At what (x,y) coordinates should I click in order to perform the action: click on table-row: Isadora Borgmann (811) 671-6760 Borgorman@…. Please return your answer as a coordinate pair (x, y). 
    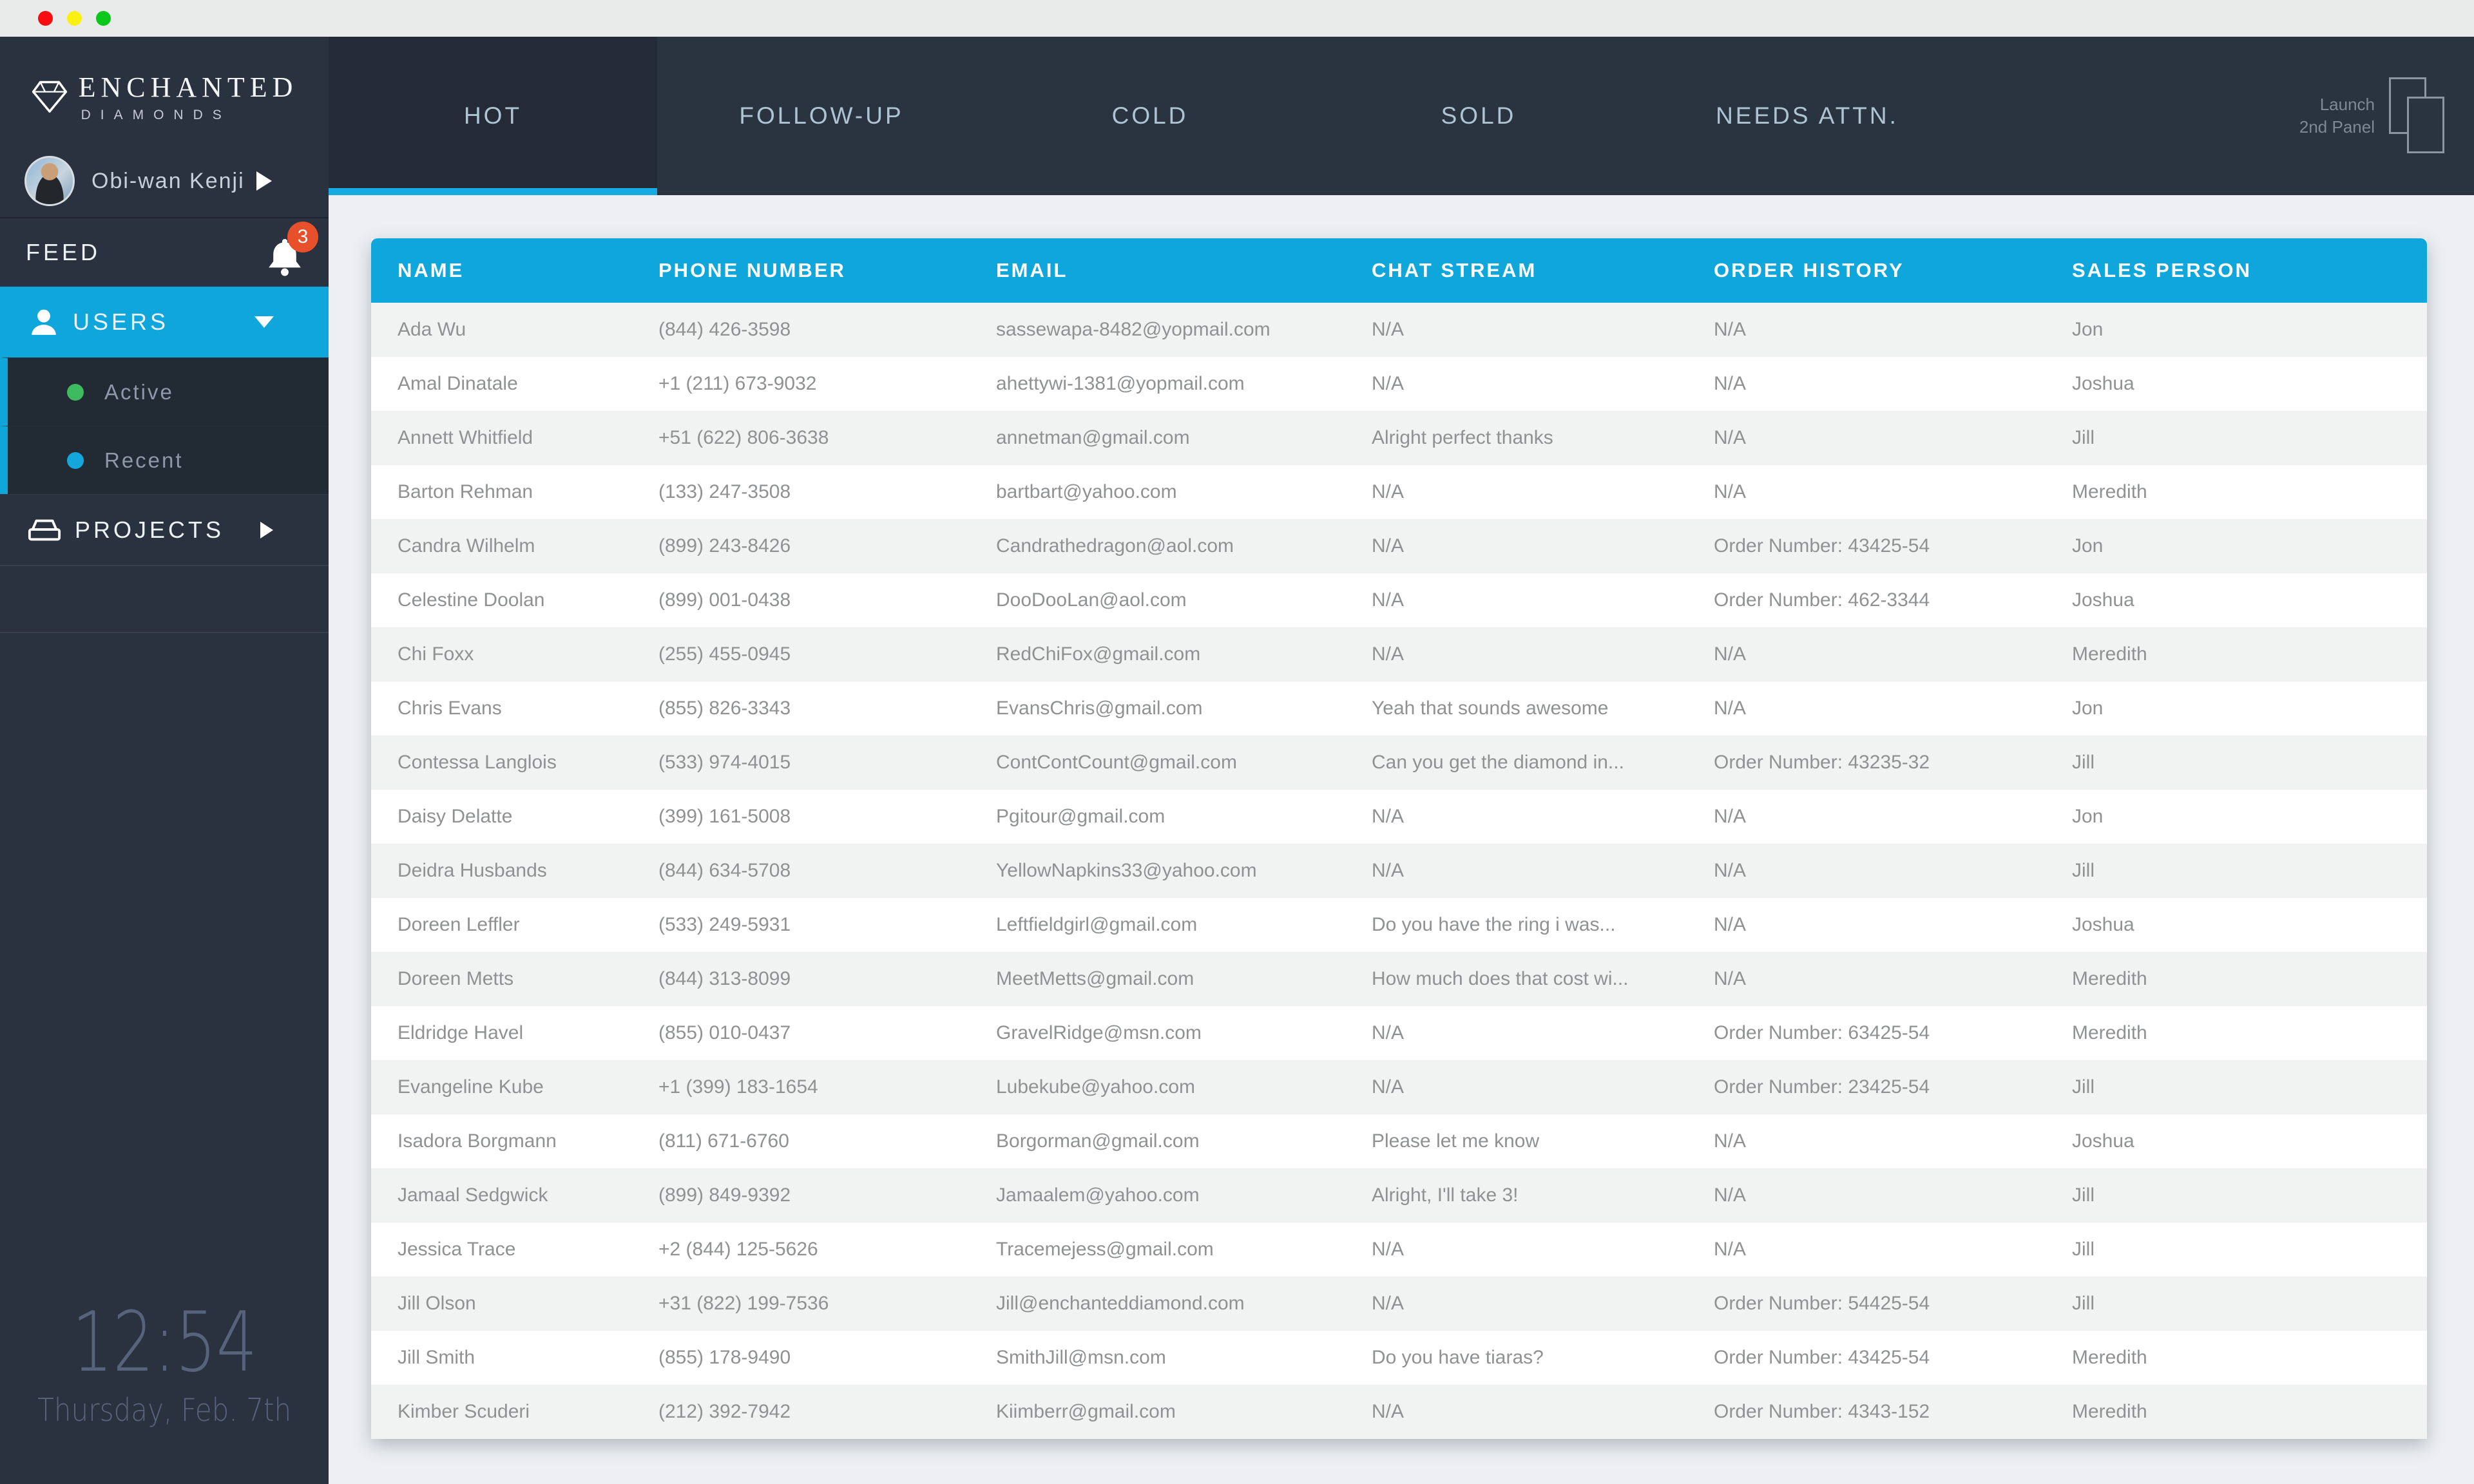
    Looking at the image, I should click on (1399, 1141).